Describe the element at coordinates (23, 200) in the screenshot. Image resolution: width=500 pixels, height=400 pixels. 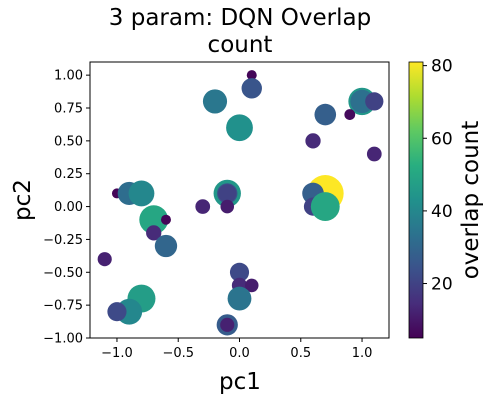
I see `y-axis-label: pc2` at that location.